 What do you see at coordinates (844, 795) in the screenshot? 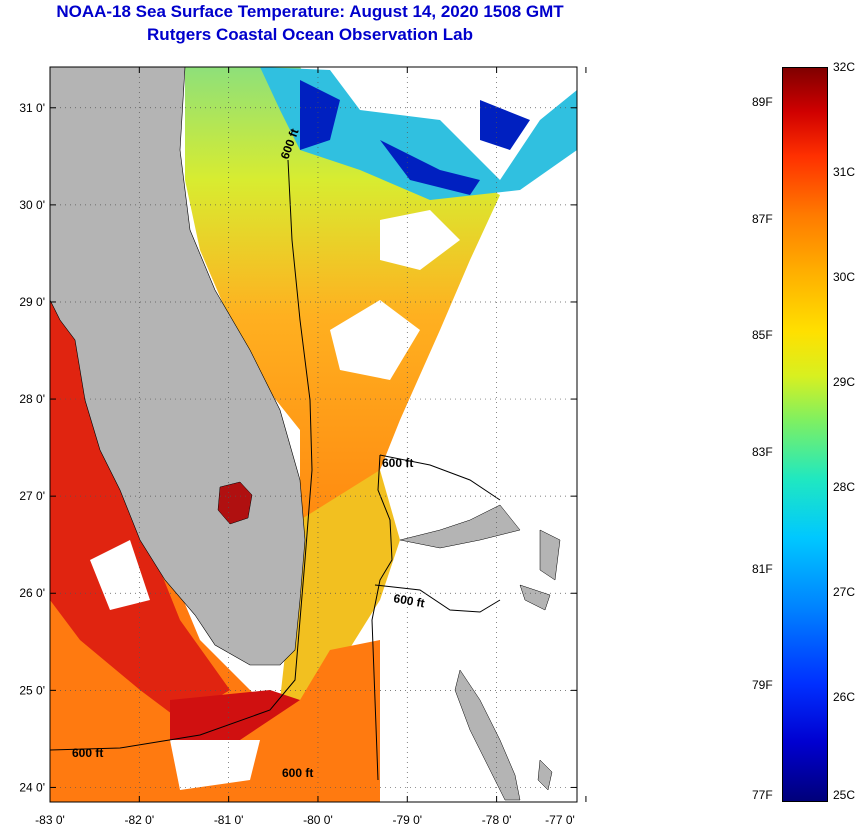
I see `colorbar-celsius-label: 25C` at bounding box center [844, 795].